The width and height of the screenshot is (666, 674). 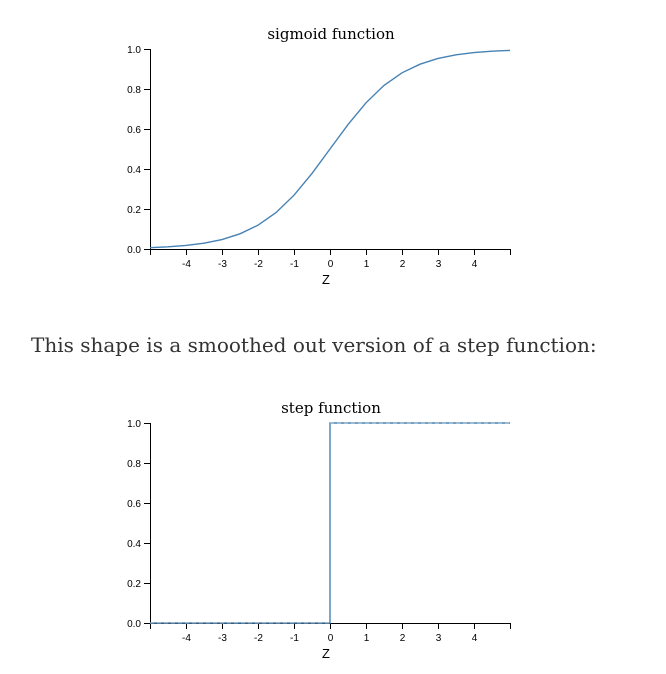 I want to click on sigmoid-y-tick-label: 1.0, so click(x=134, y=50).